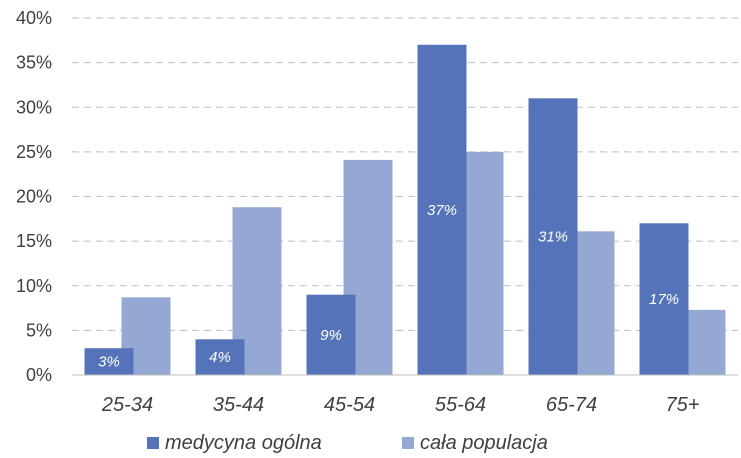 The height and width of the screenshot is (458, 741). I want to click on y-tick-label: 25%, so click(34, 152).